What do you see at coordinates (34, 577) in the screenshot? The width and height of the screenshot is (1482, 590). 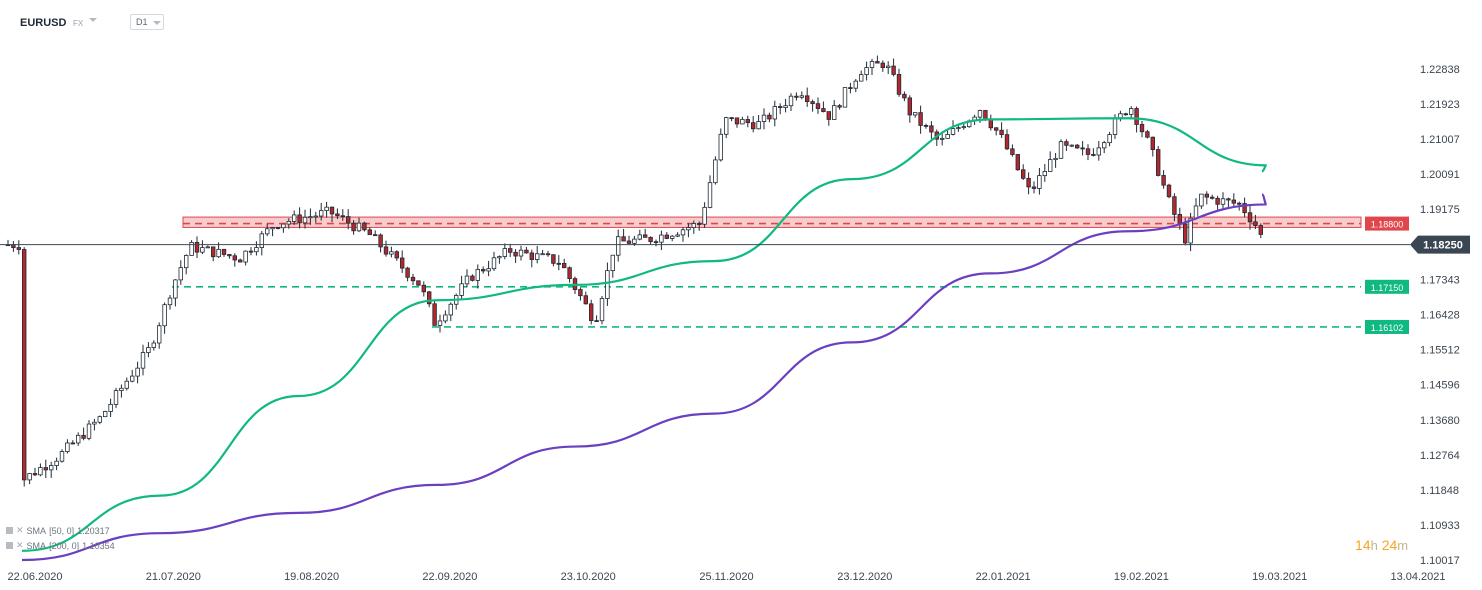 I see `x-tick-label: 22.06.2020` at bounding box center [34, 577].